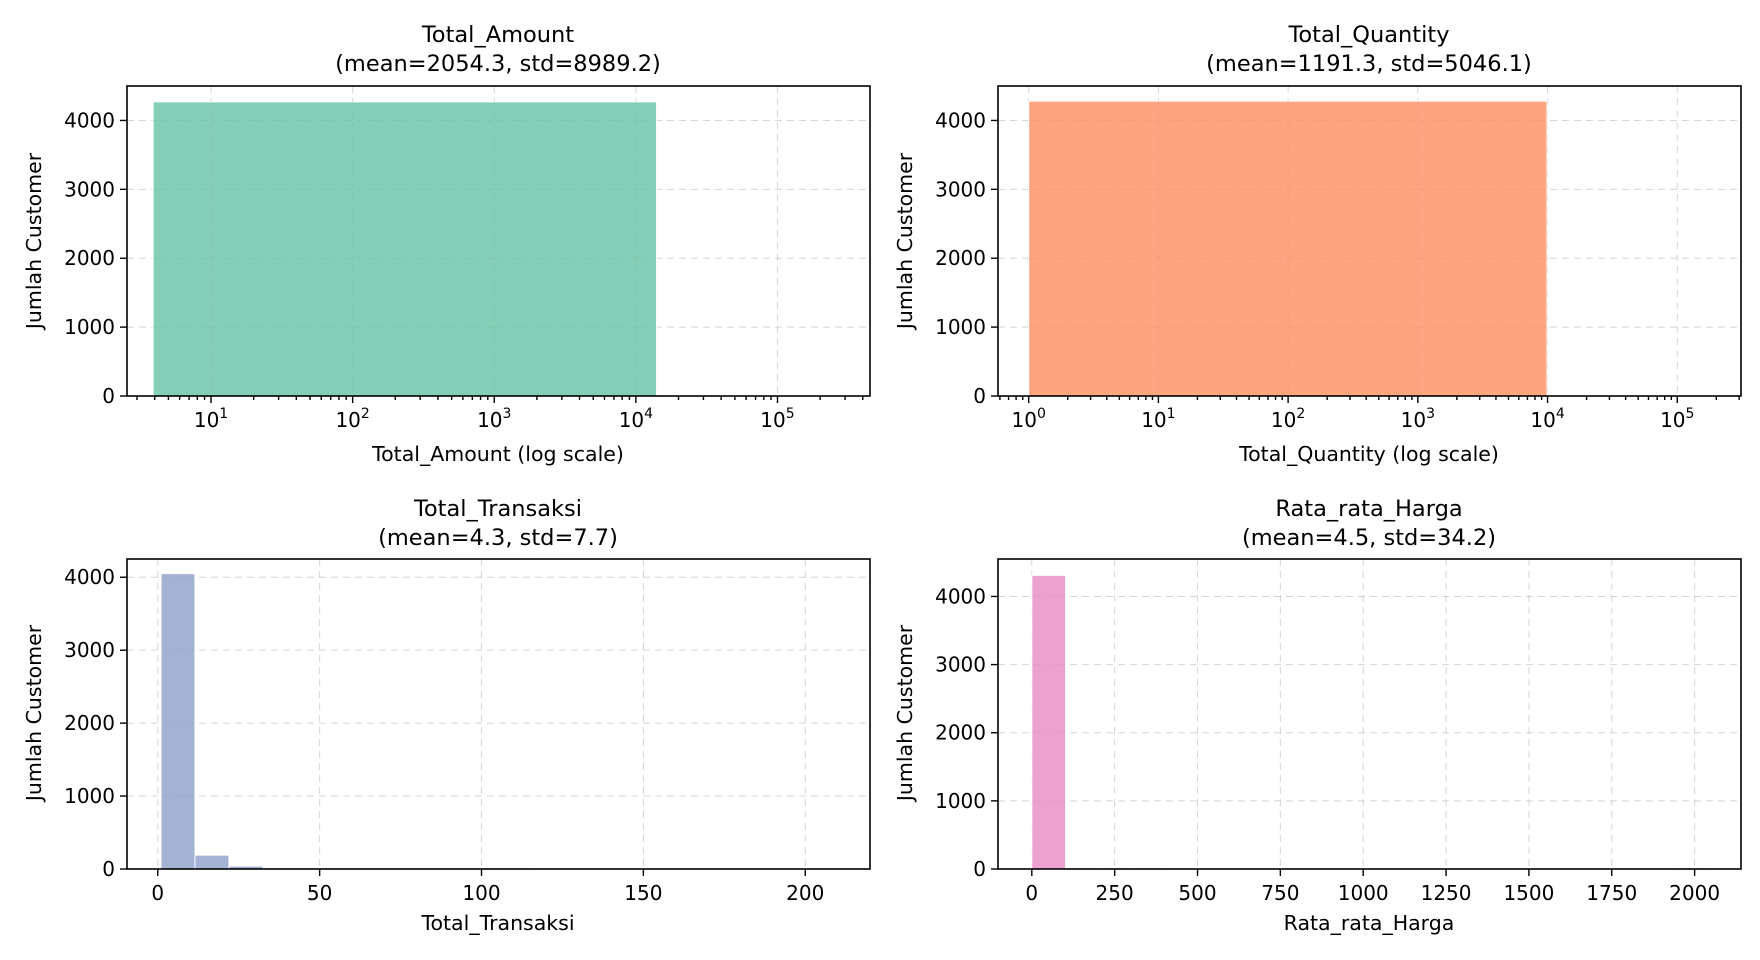  I want to click on x-tick-label: 500, so click(1197, 893).